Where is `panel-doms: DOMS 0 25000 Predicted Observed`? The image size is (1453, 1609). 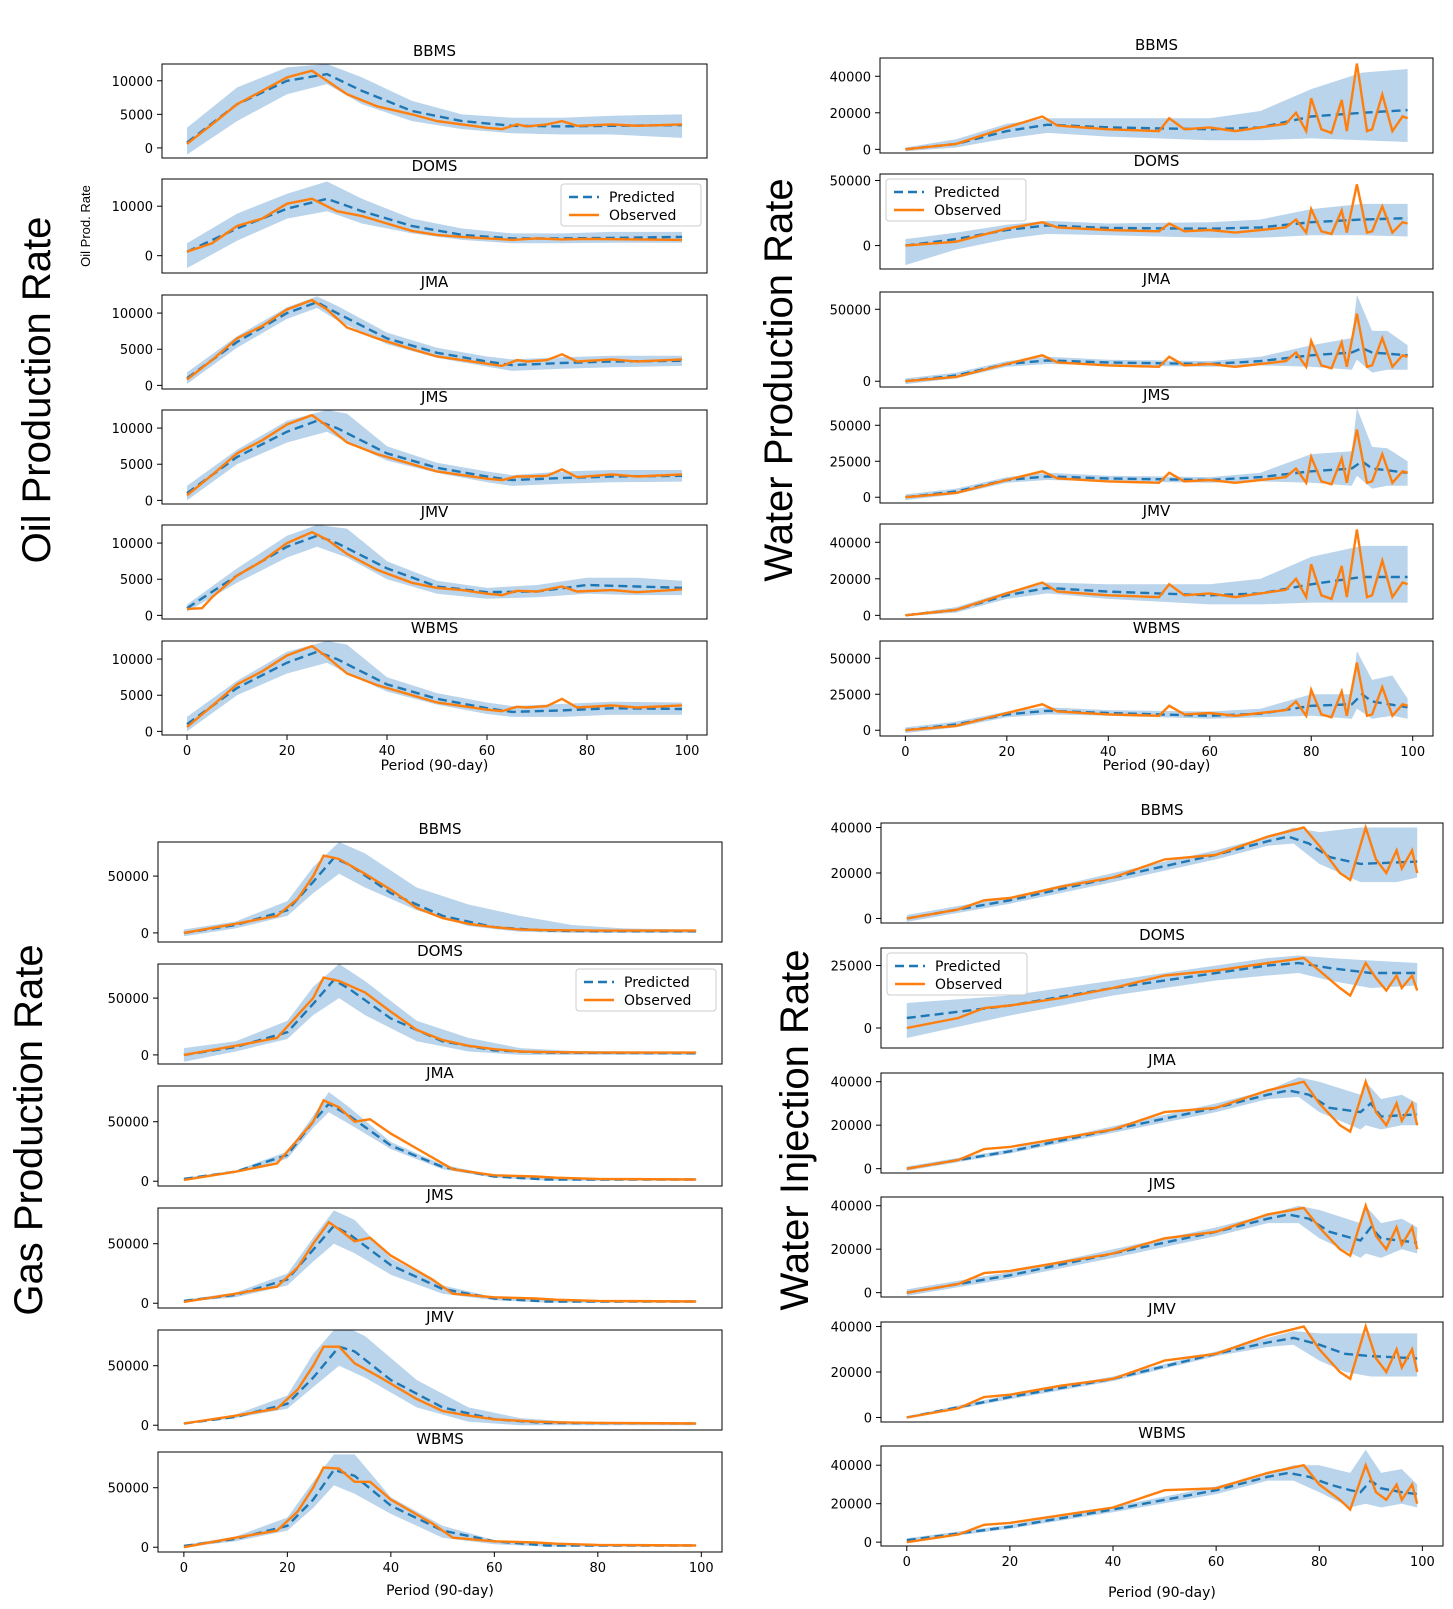 panel-doms: DOMS 0 25000 Predicted Observed is located at coordinates (1137, 987).